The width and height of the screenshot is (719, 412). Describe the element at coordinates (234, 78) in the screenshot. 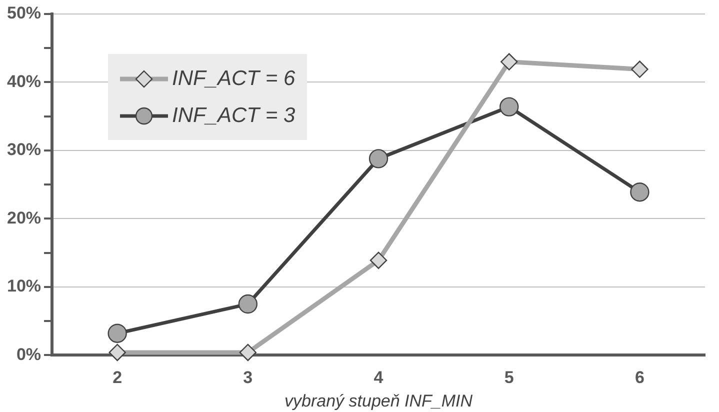

I see `legend-label: INF_ACT = 6` at that location.